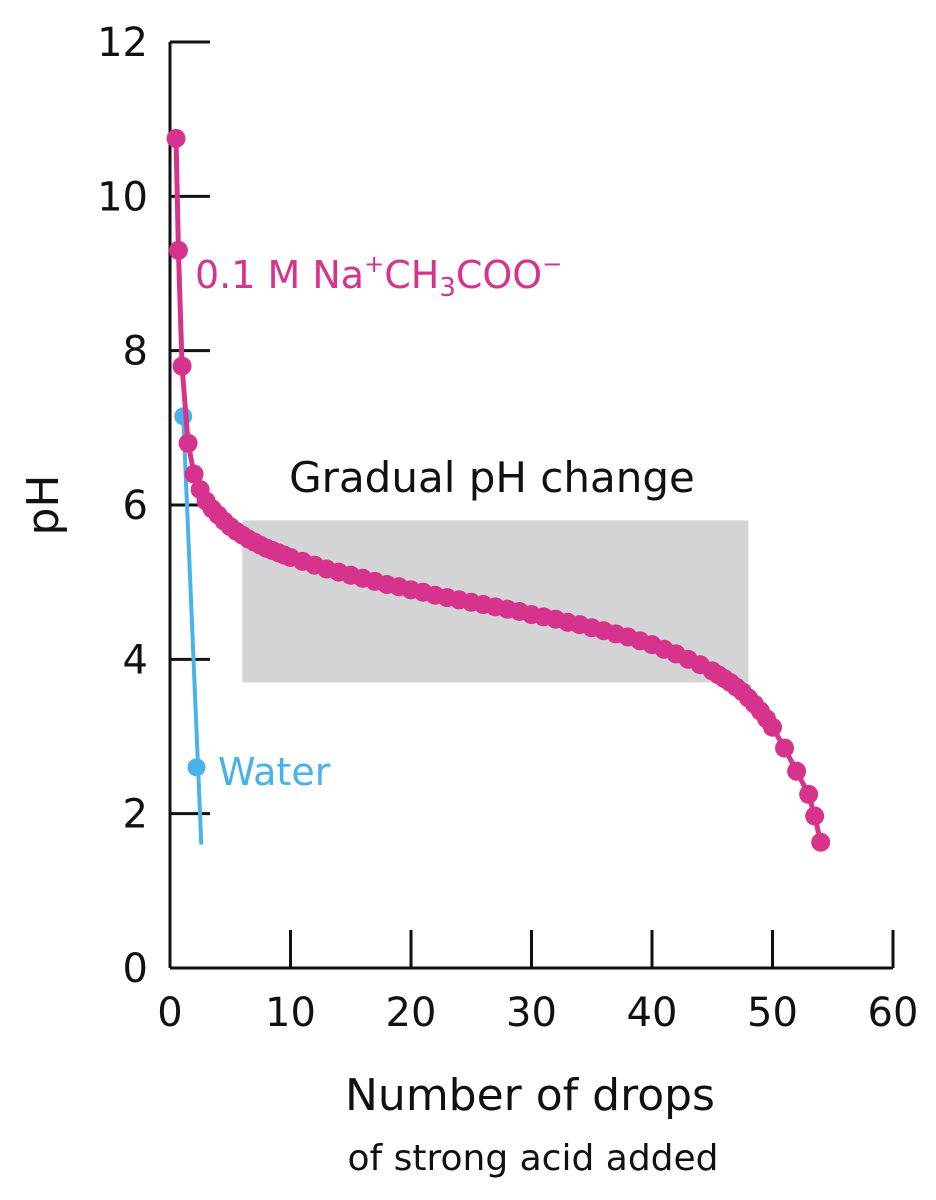  Describe the element at coordinates (552, 264) in the screenshot. I see `acetate-label-sup2: −` at that location.